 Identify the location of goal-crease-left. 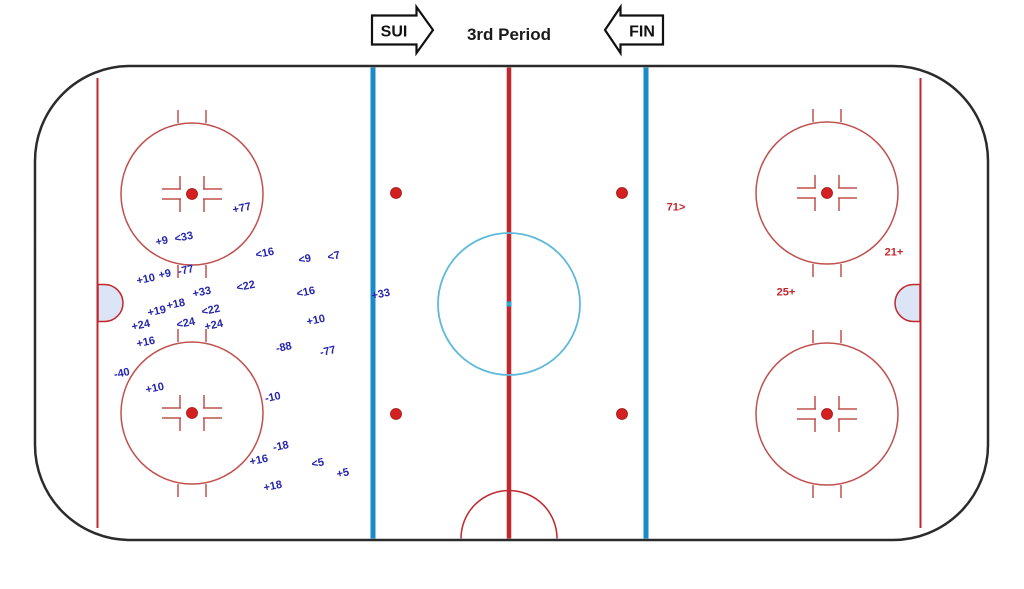
(110, 303).